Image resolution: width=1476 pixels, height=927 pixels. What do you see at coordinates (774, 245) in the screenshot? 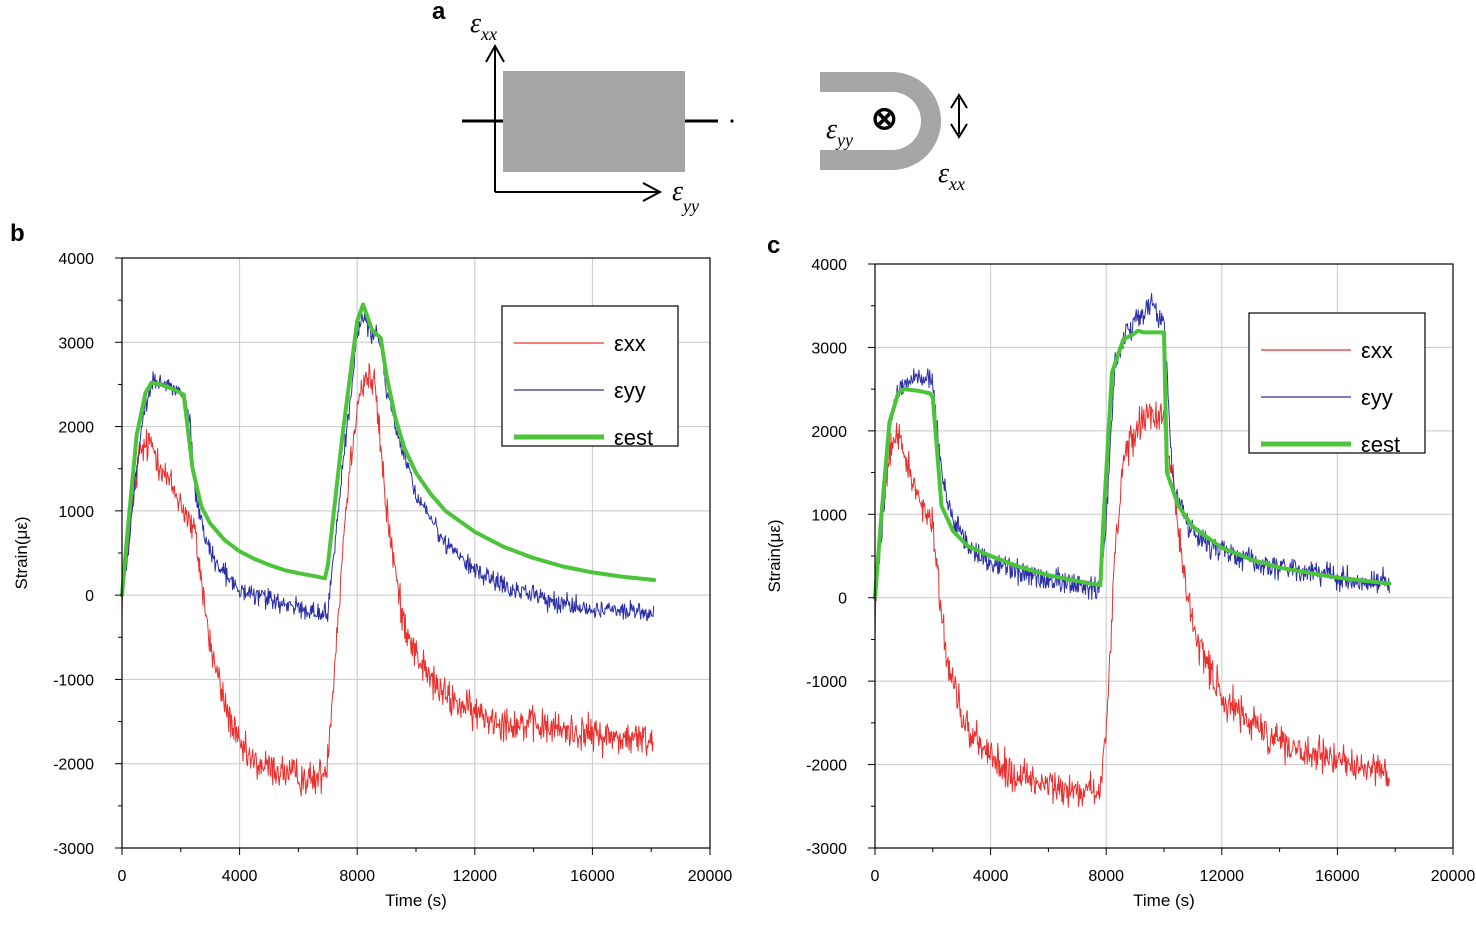
I see `panel-label-c: c` at bounding box center [774, 245].